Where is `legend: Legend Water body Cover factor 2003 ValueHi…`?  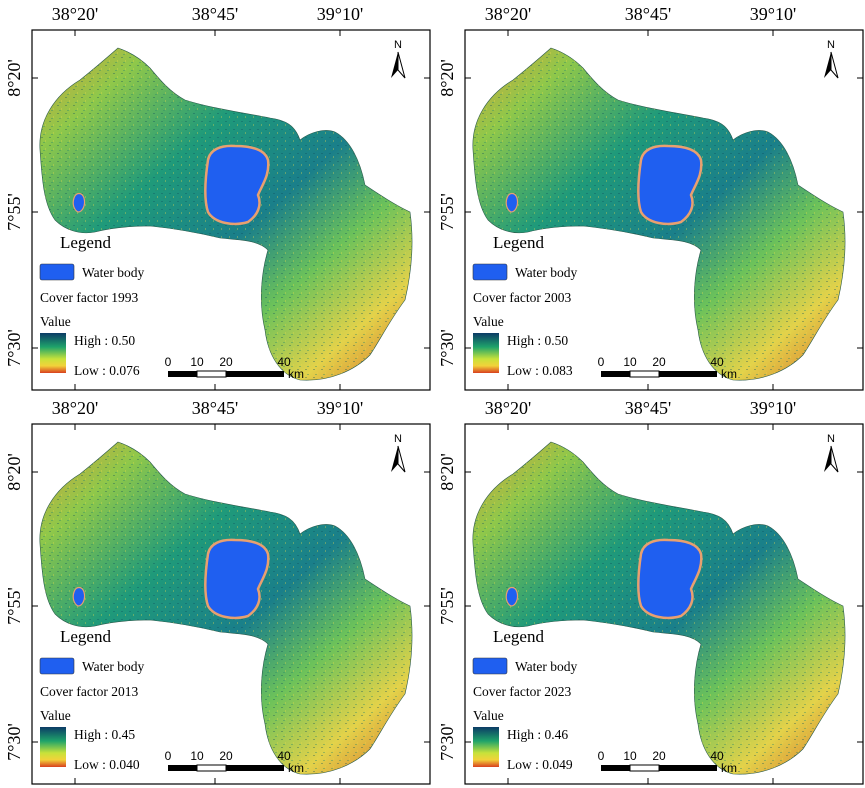 legend: Legend Water body Cover factor 2003 ValueHi… is located at coordinates (525, 305).